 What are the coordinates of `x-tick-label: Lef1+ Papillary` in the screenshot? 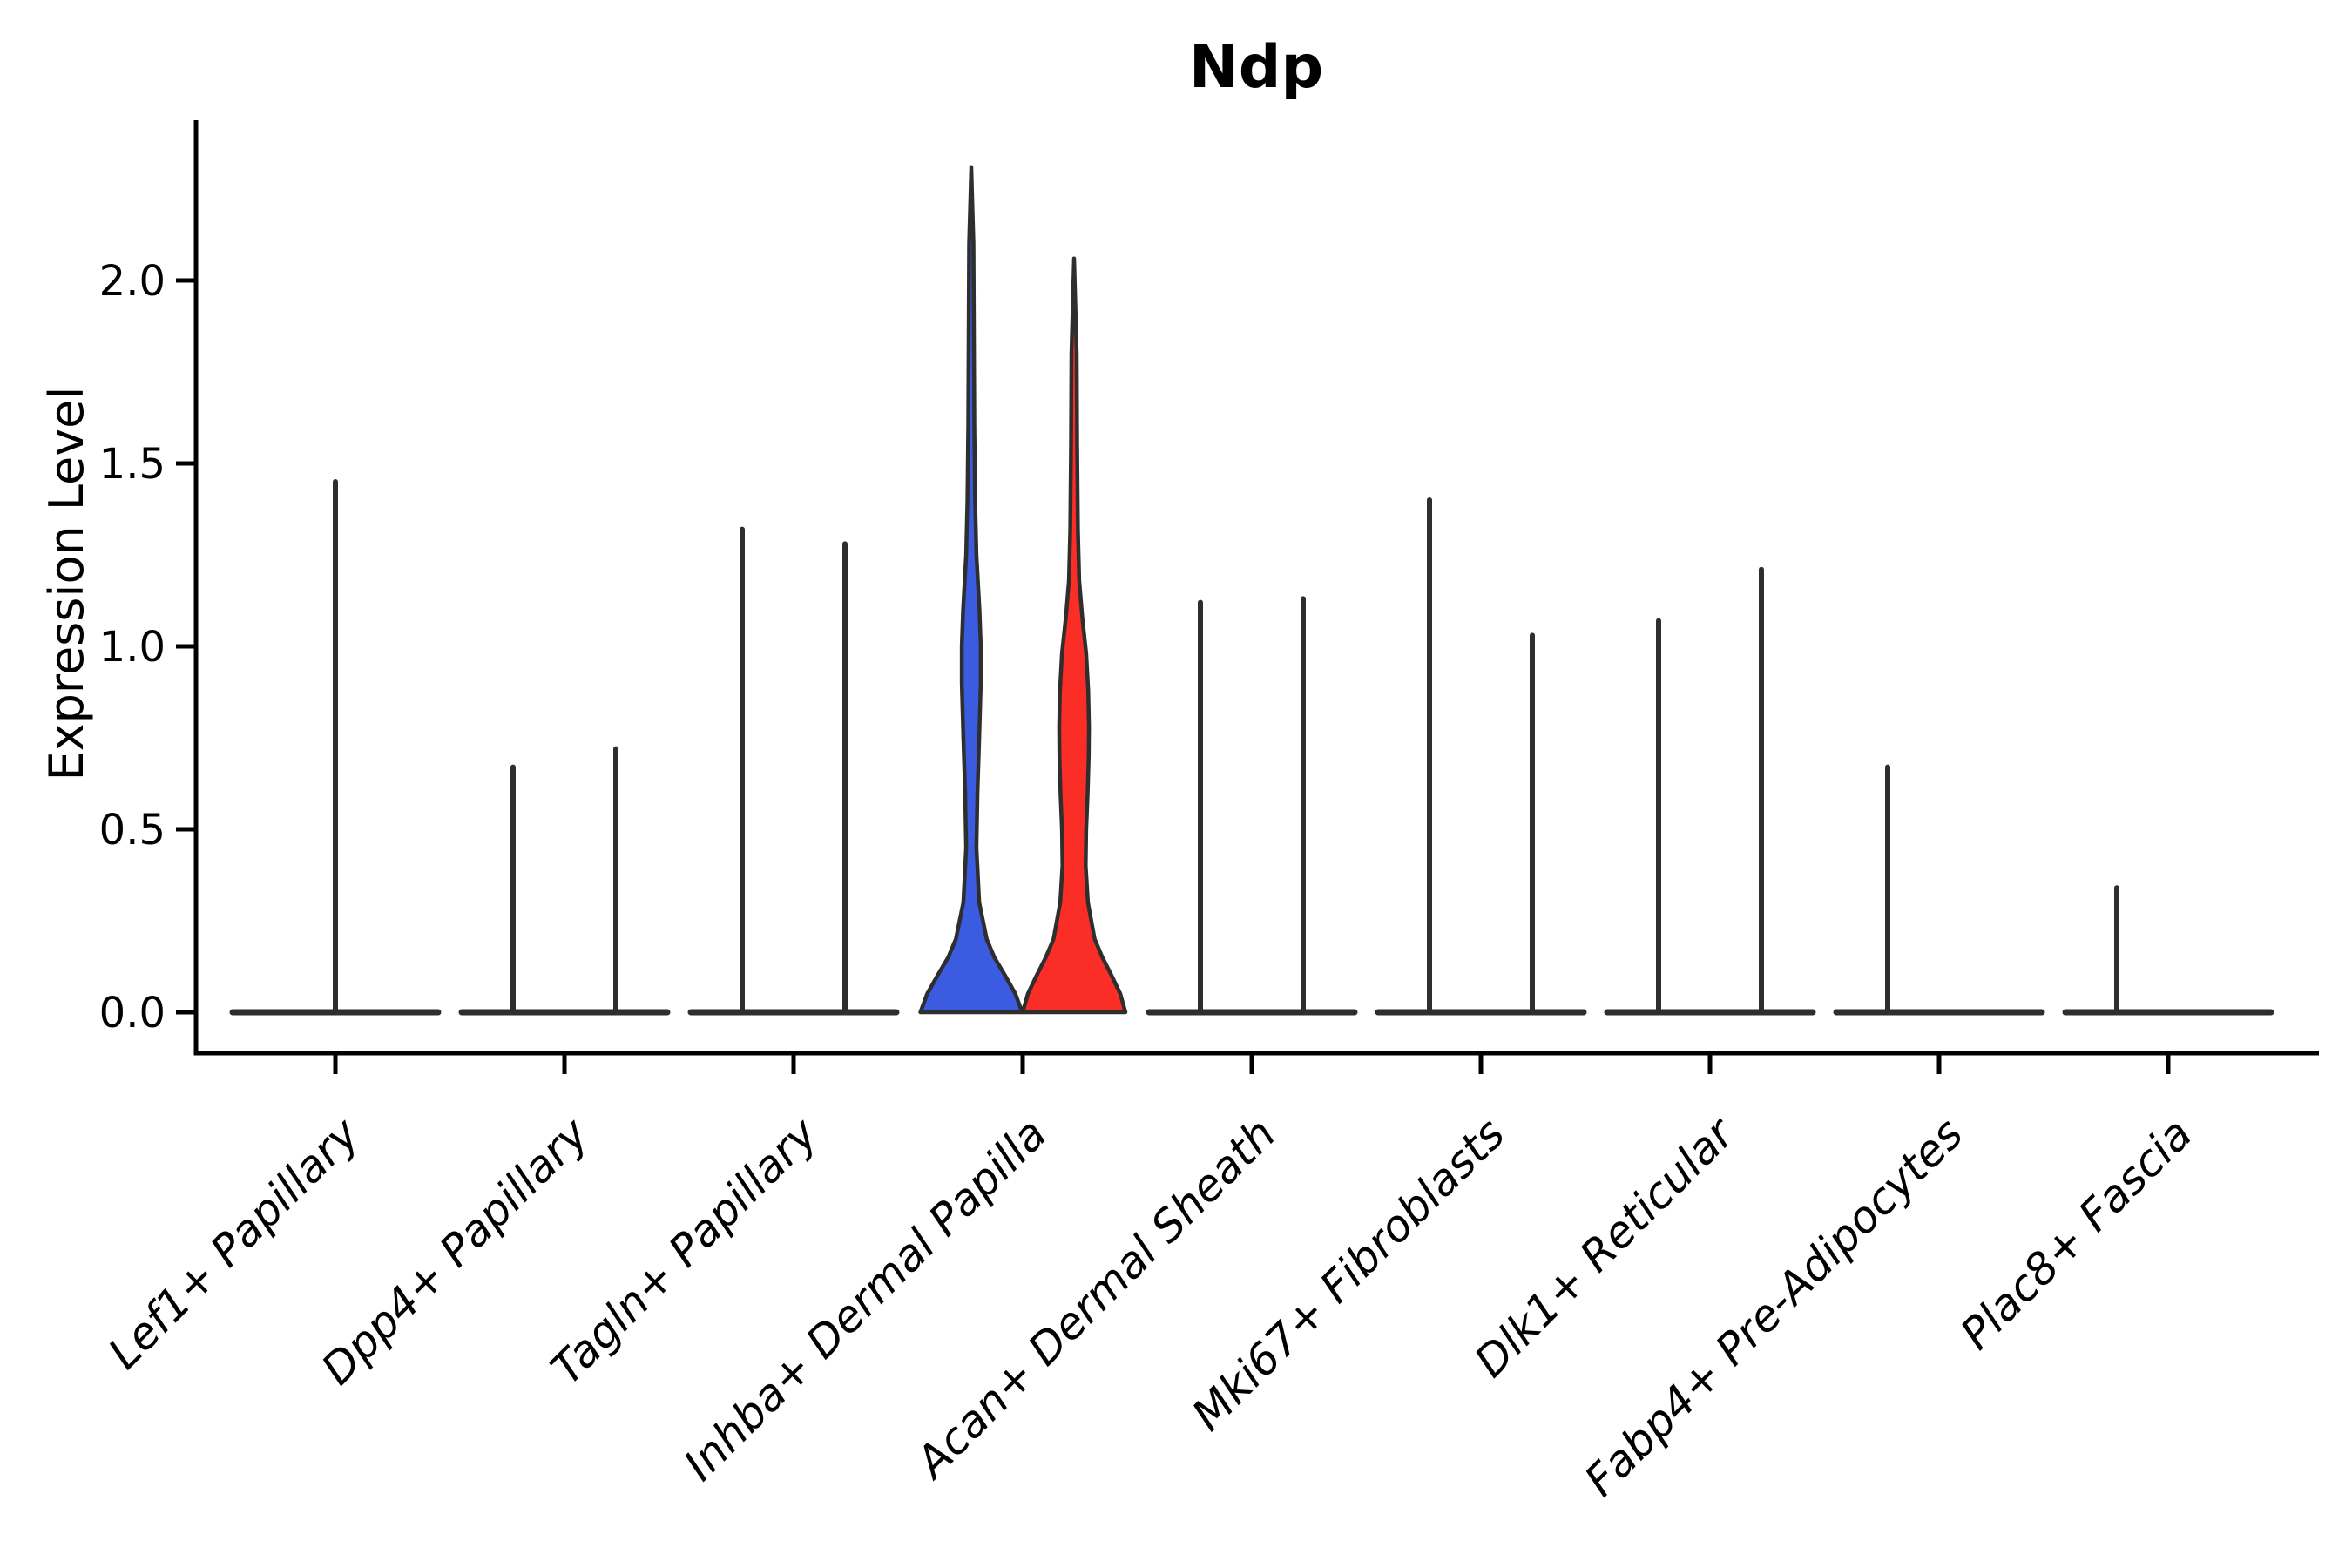 It's located at (233, 1242).